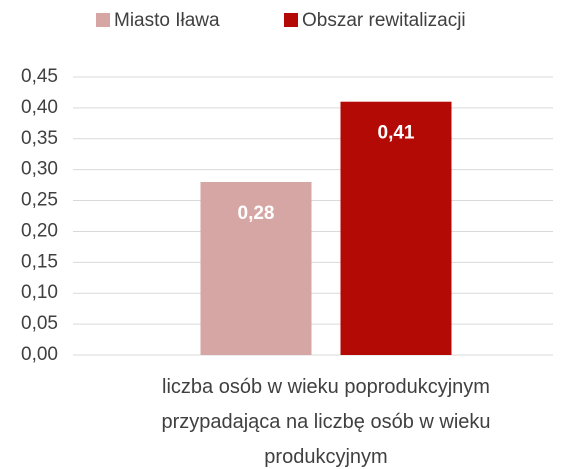 The height and width of the screenshot is (469, 568). I want to click on y-tick-label: 0,40, so click(39, 107).